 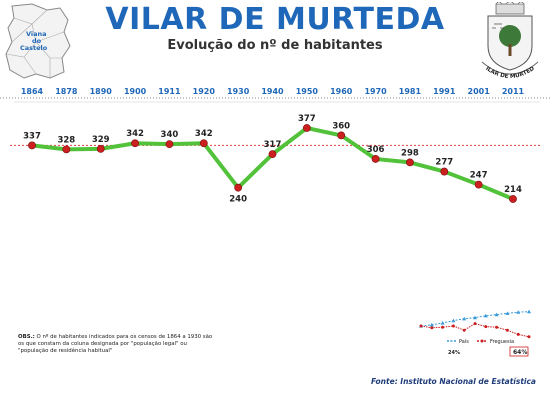 What do you see at coordinates (204, 134) in the screenshot?
I see `data-label-1920: 342` at bounding box center [204, 134].